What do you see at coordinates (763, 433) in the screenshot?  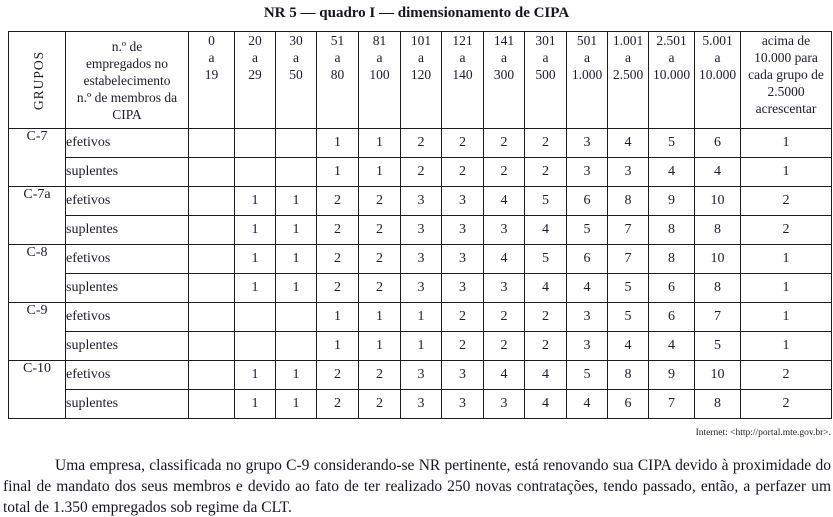 I see `source-citation: Internet: <http://portal.mte.gov.br>.` at bounding box center [763, 433].